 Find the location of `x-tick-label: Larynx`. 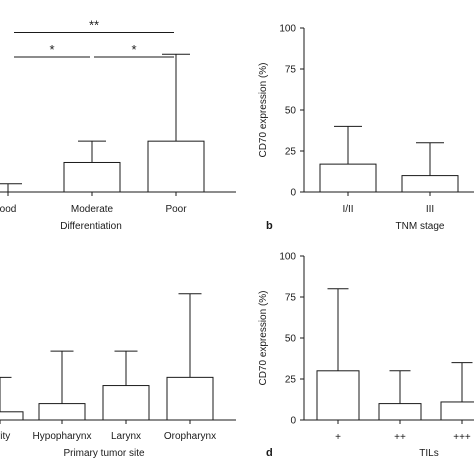

x-tick-label: Larynx is located at coordinates (126, 436).